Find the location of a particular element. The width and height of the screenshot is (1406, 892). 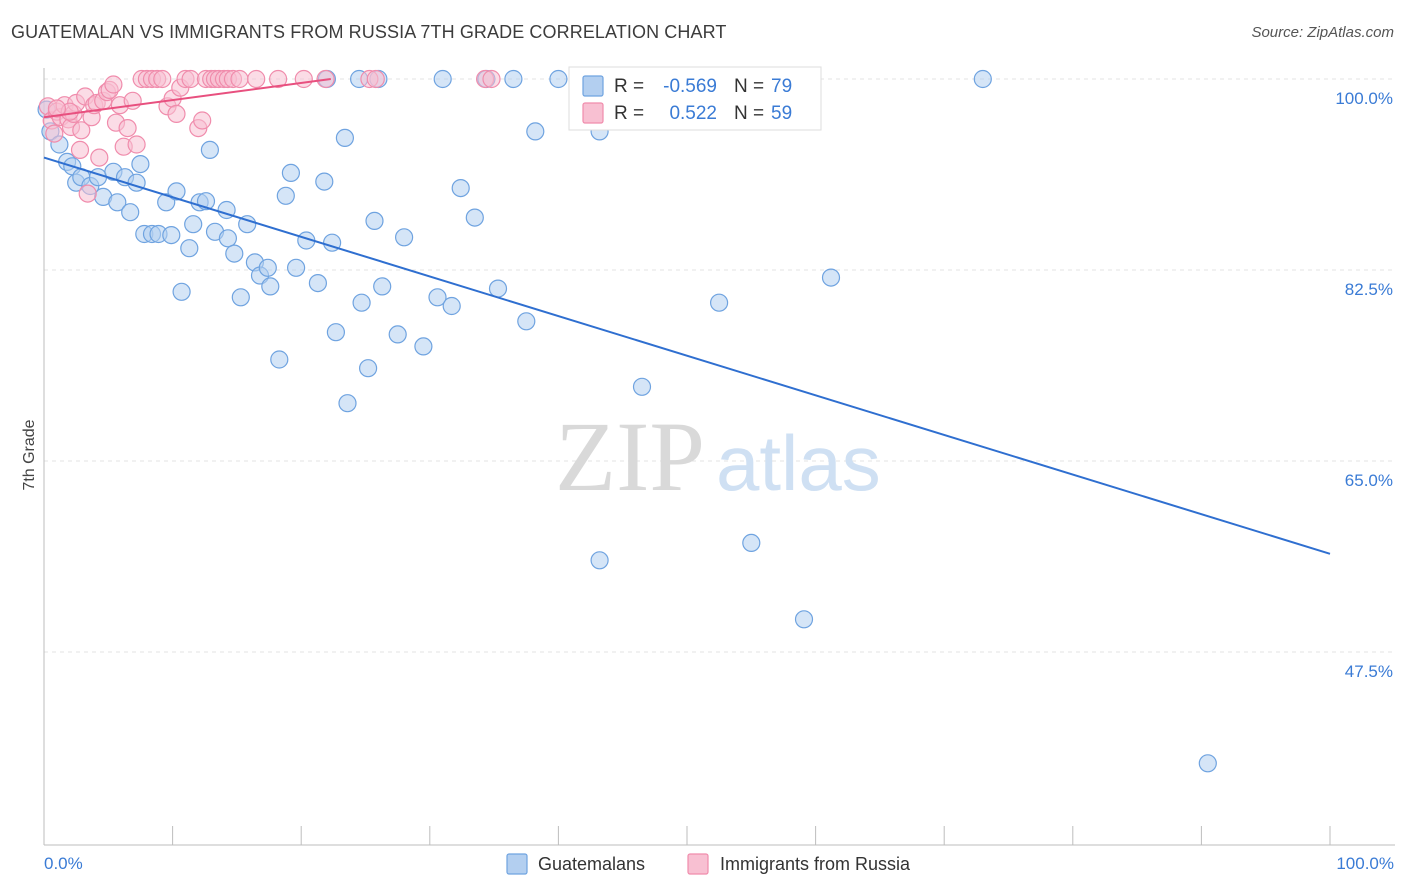

stats-legend-box is located at coordinates (695, 98).